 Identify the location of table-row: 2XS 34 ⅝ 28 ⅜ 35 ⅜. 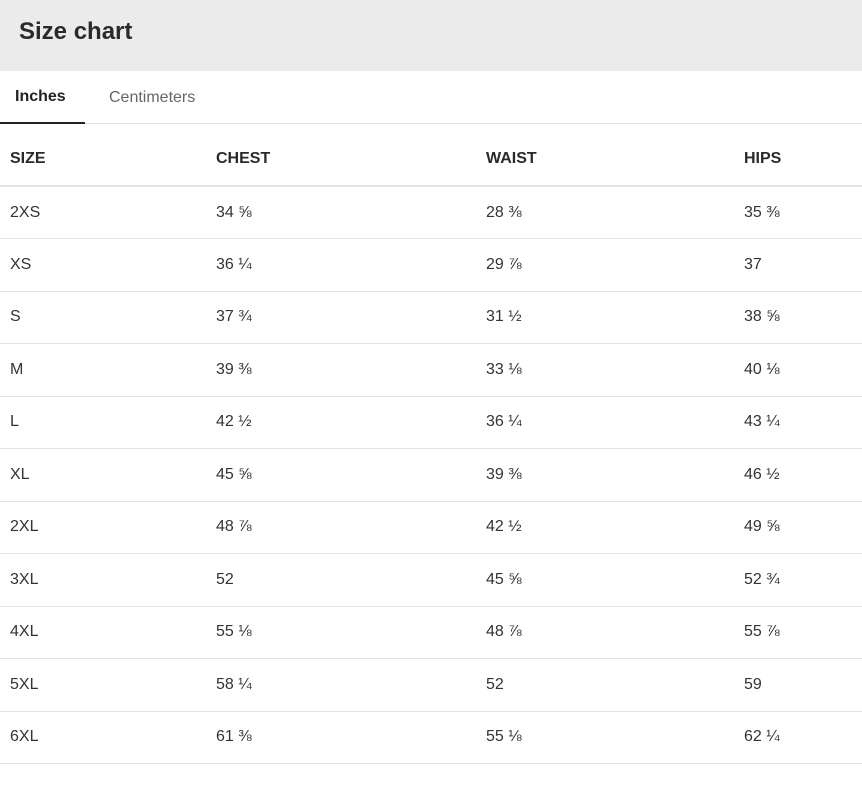
(431, 212).